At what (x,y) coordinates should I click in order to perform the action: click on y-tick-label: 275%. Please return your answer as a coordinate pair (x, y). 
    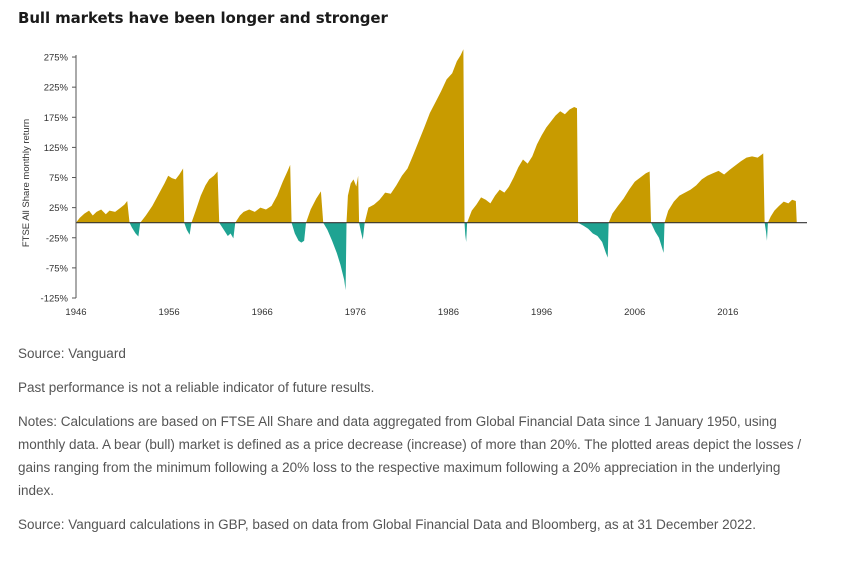
    Looking at the image, I should click on (56, 58).